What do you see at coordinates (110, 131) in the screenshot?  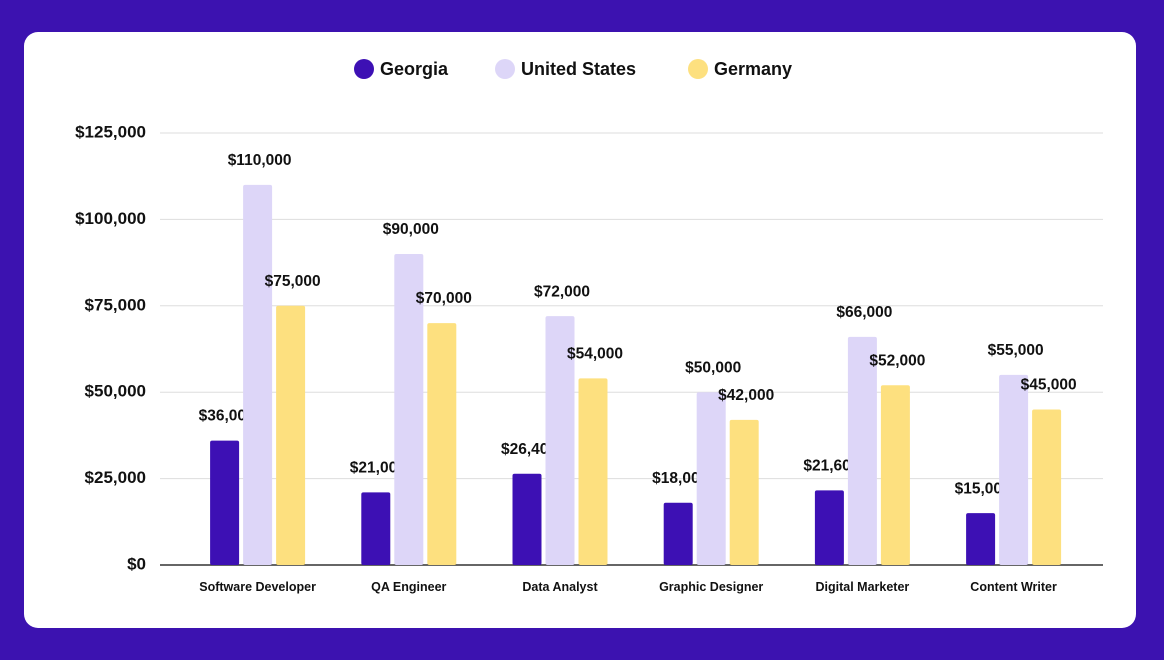 I see `y-tick-label: $125,000` at bounding box center [110, 131].